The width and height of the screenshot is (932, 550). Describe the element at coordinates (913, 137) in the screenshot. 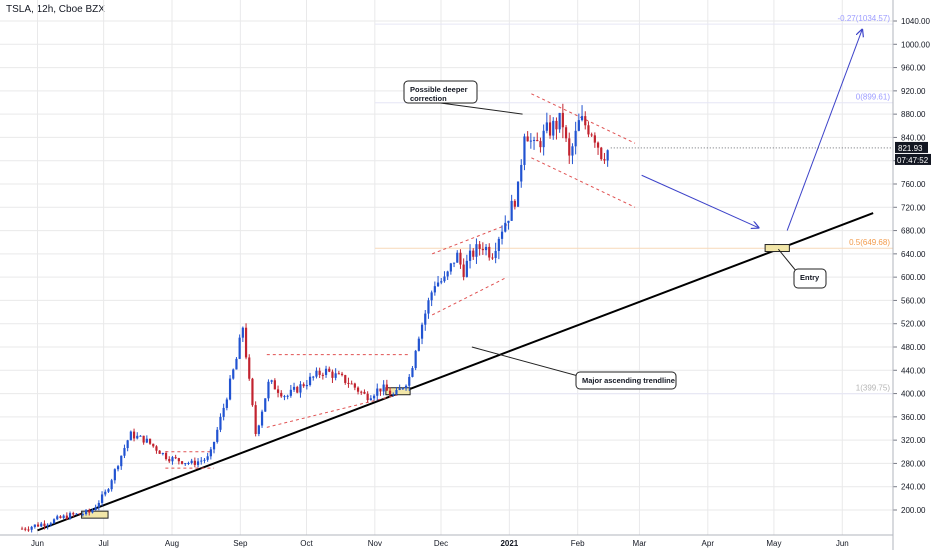

I see `y-tick-label: 840.00` at that location.